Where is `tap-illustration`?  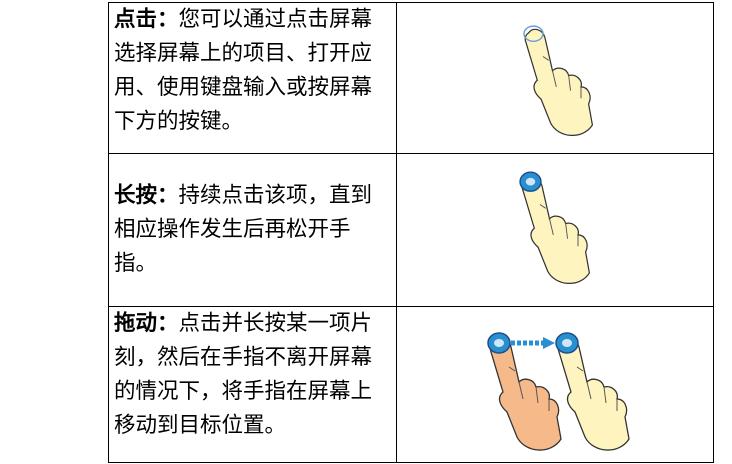
tap-illustration is located at coordinates (558, 81).